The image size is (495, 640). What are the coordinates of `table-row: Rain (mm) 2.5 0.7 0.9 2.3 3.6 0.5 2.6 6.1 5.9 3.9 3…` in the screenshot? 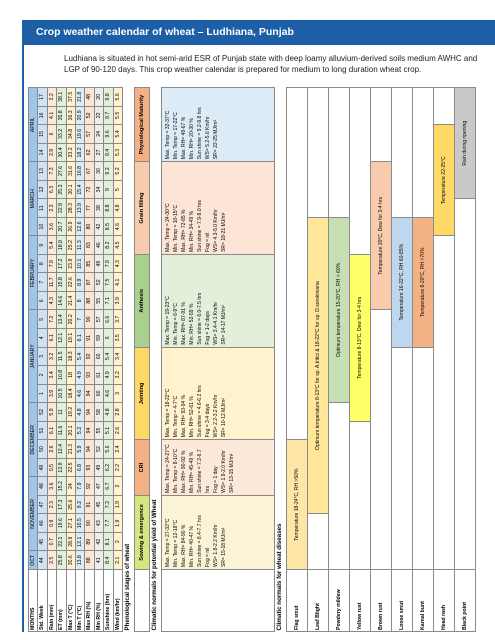 It's located at (52, 359).